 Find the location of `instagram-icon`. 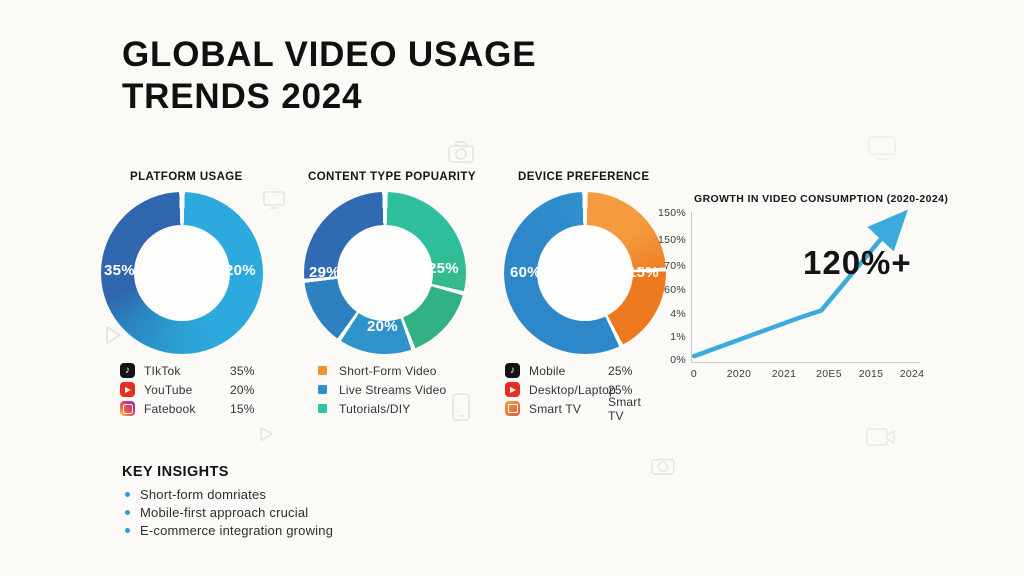

instagram-icon is located at coordinates (127, 408).